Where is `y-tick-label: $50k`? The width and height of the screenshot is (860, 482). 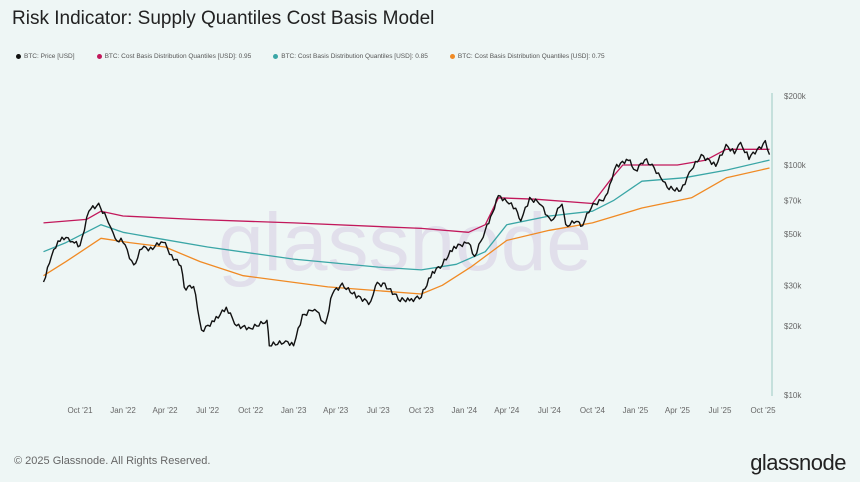 y-tick-label: $50k is located at coordinates (793, 234).